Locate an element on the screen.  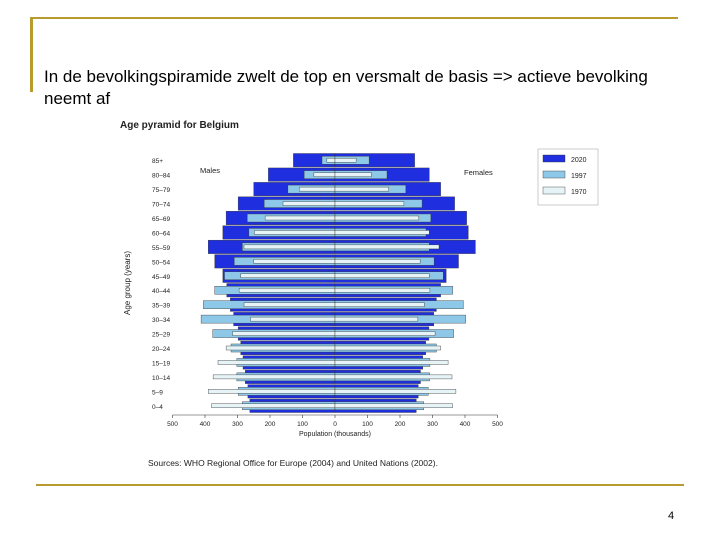
legend: 2020 1997 1970 is located at coordinates (568, 177).